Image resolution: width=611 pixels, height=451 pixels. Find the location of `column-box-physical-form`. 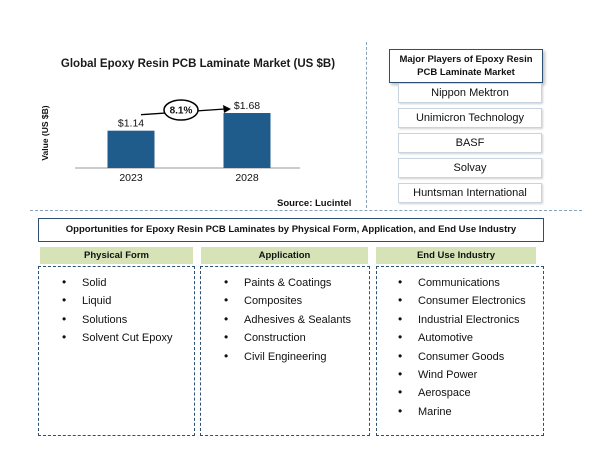

column-box-physical-form is located at coordinates (116, 351).